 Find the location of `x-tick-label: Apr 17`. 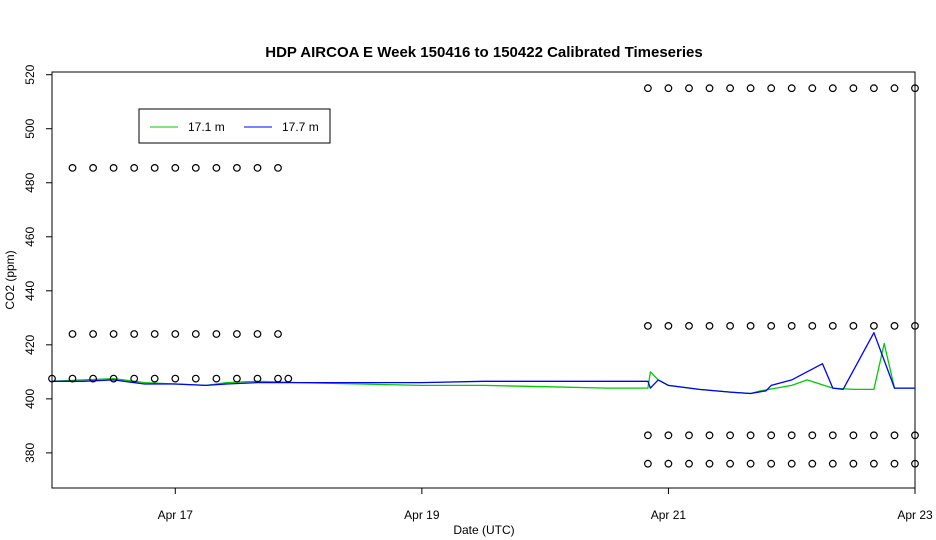

x-tick-label: Apr 17 is located at coordinates (176, 515).